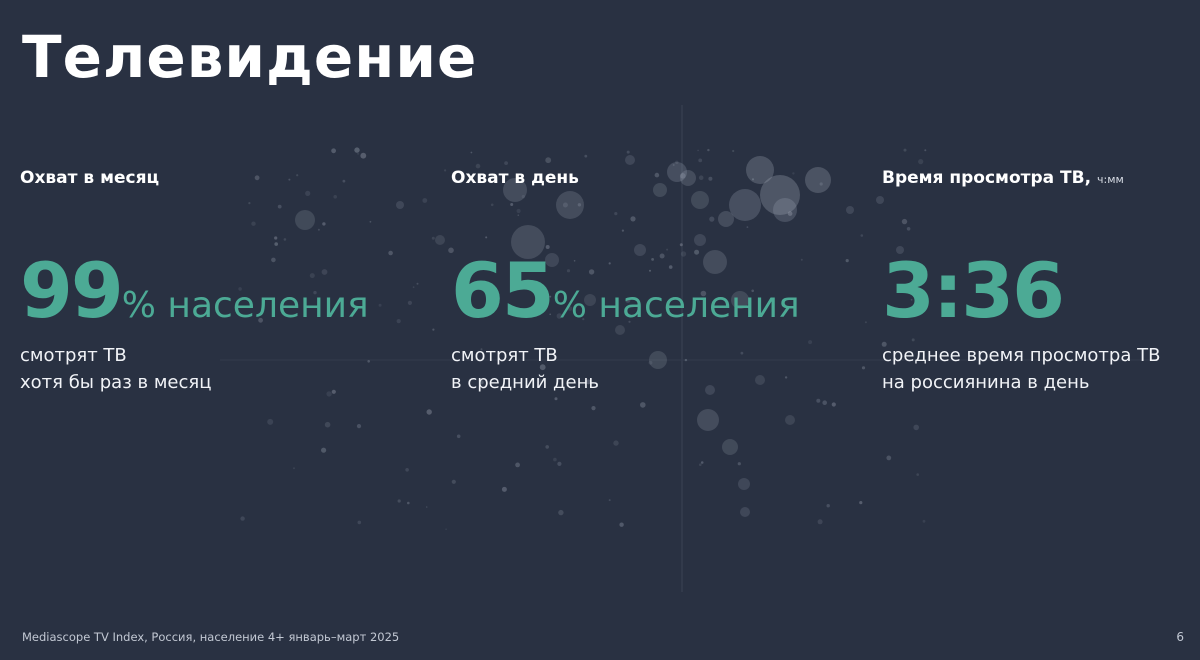  I want to click on metric-description-line: на россиянина в день, so click(986, 382).